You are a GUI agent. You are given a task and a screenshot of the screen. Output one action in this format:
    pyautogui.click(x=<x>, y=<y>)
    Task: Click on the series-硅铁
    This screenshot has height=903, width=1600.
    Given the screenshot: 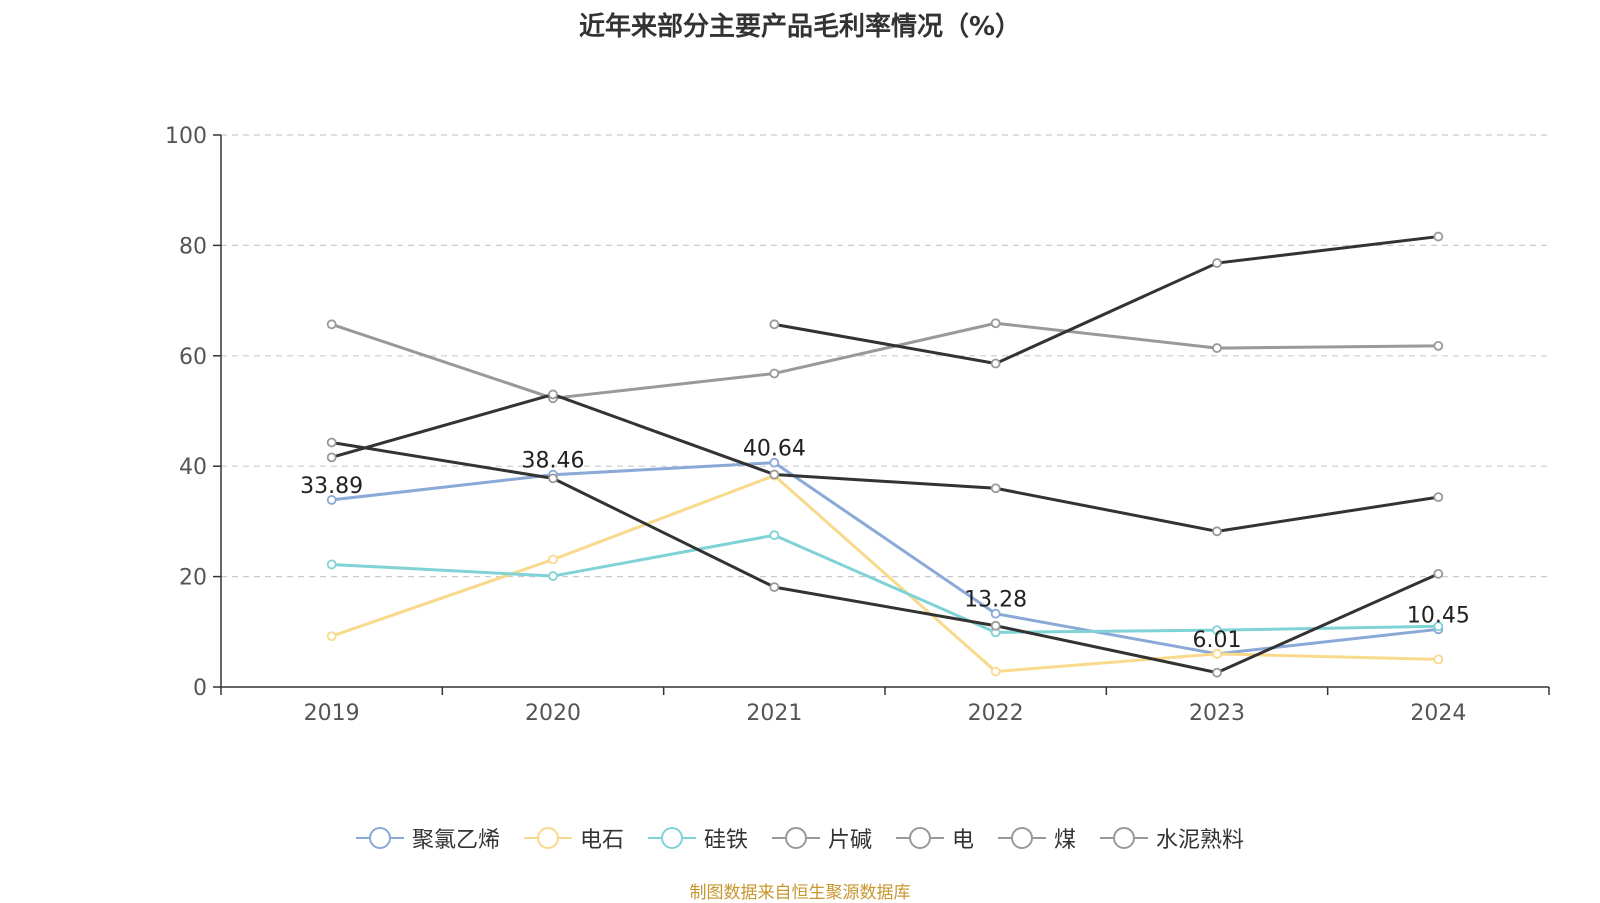 What is the action you would take?
    pyautogui.click(x=885, y=584)
    